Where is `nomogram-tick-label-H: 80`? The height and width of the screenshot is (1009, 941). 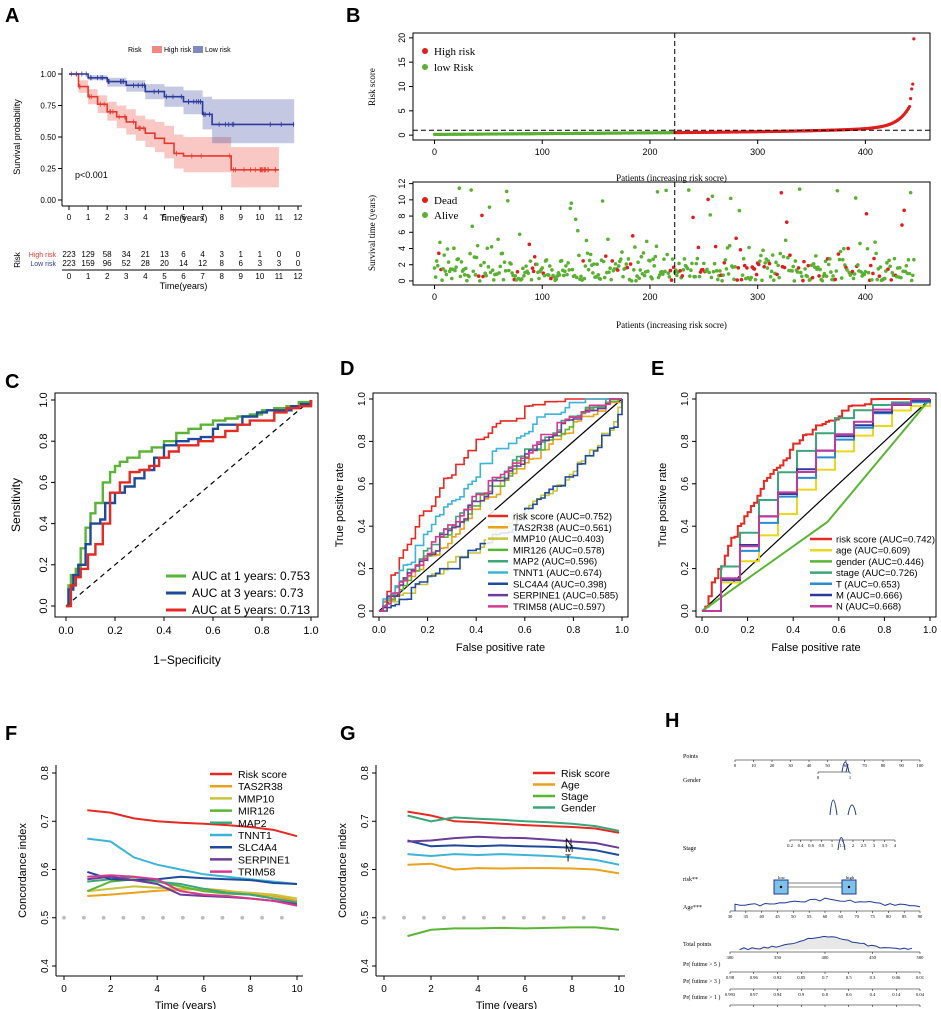 nomogram-tick-label-H: 80 is located at coordinates (888, 916).